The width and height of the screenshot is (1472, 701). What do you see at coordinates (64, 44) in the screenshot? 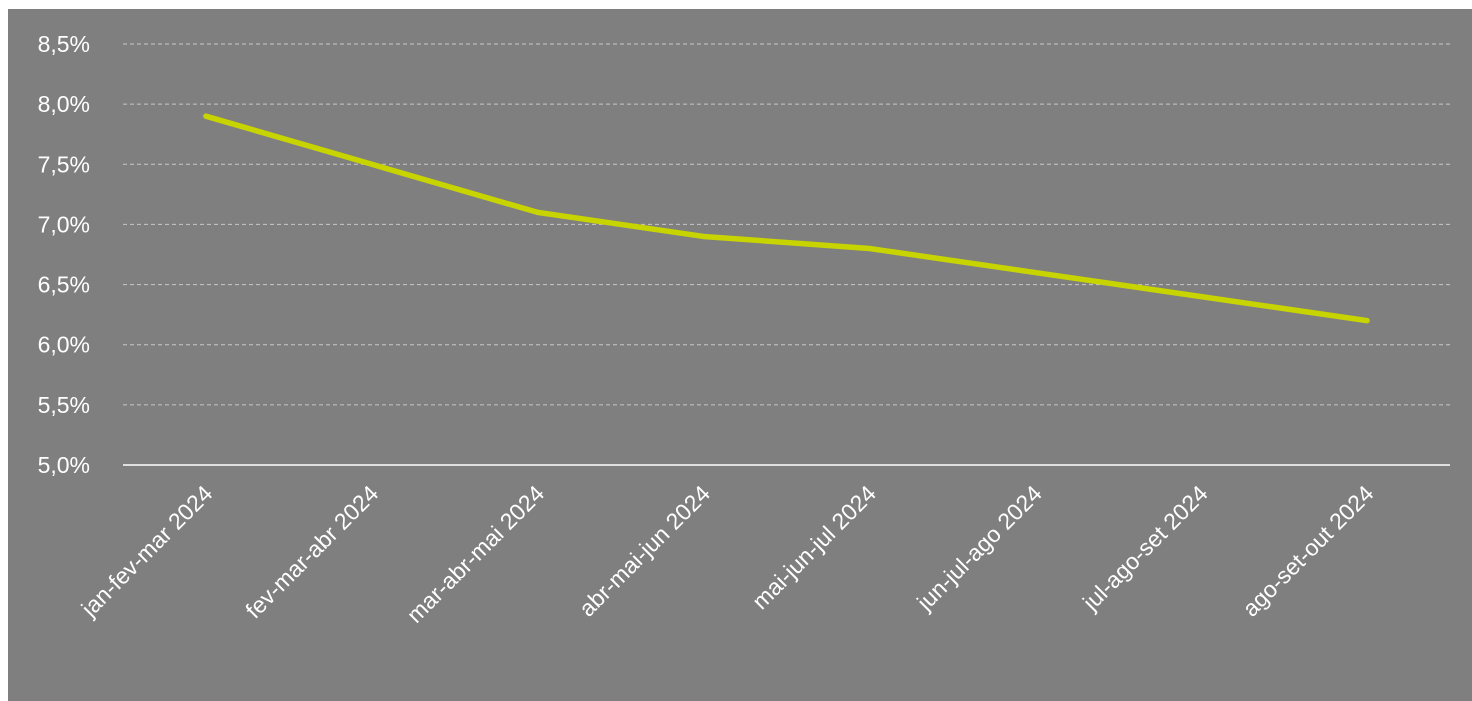
I see `y-tick-label: 8,5%` at bounding box center [64, 44].